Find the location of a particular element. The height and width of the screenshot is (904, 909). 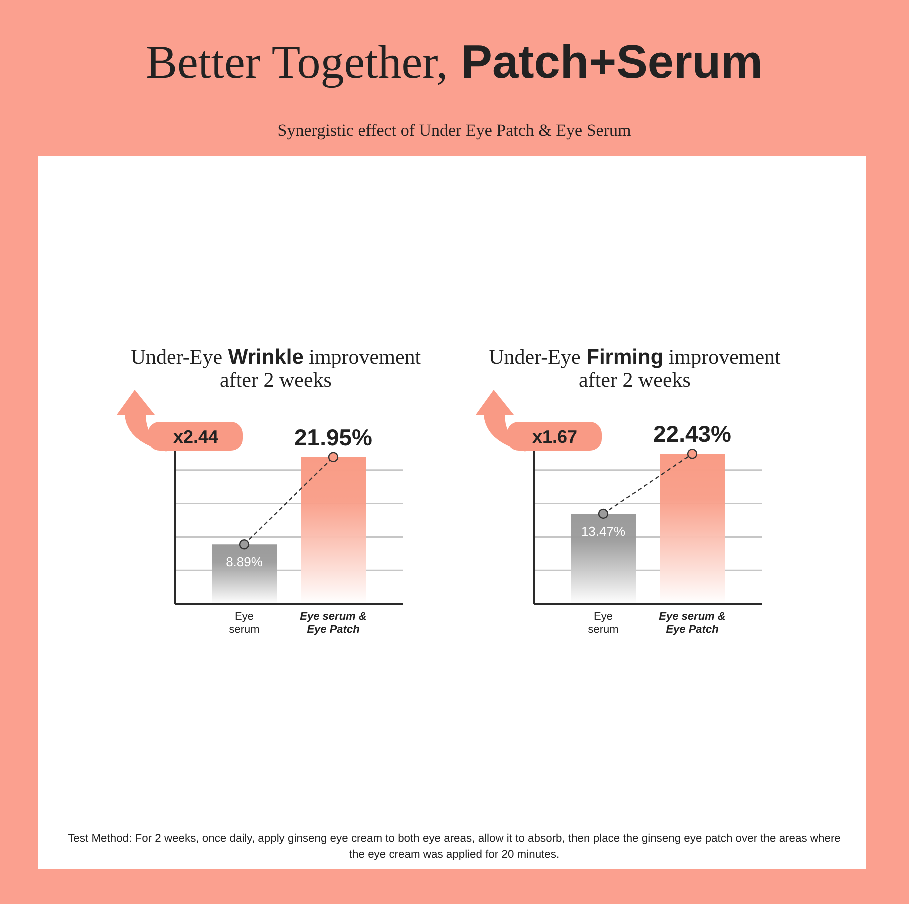

data-label: 8.89% is located at coordinates (245, 562).